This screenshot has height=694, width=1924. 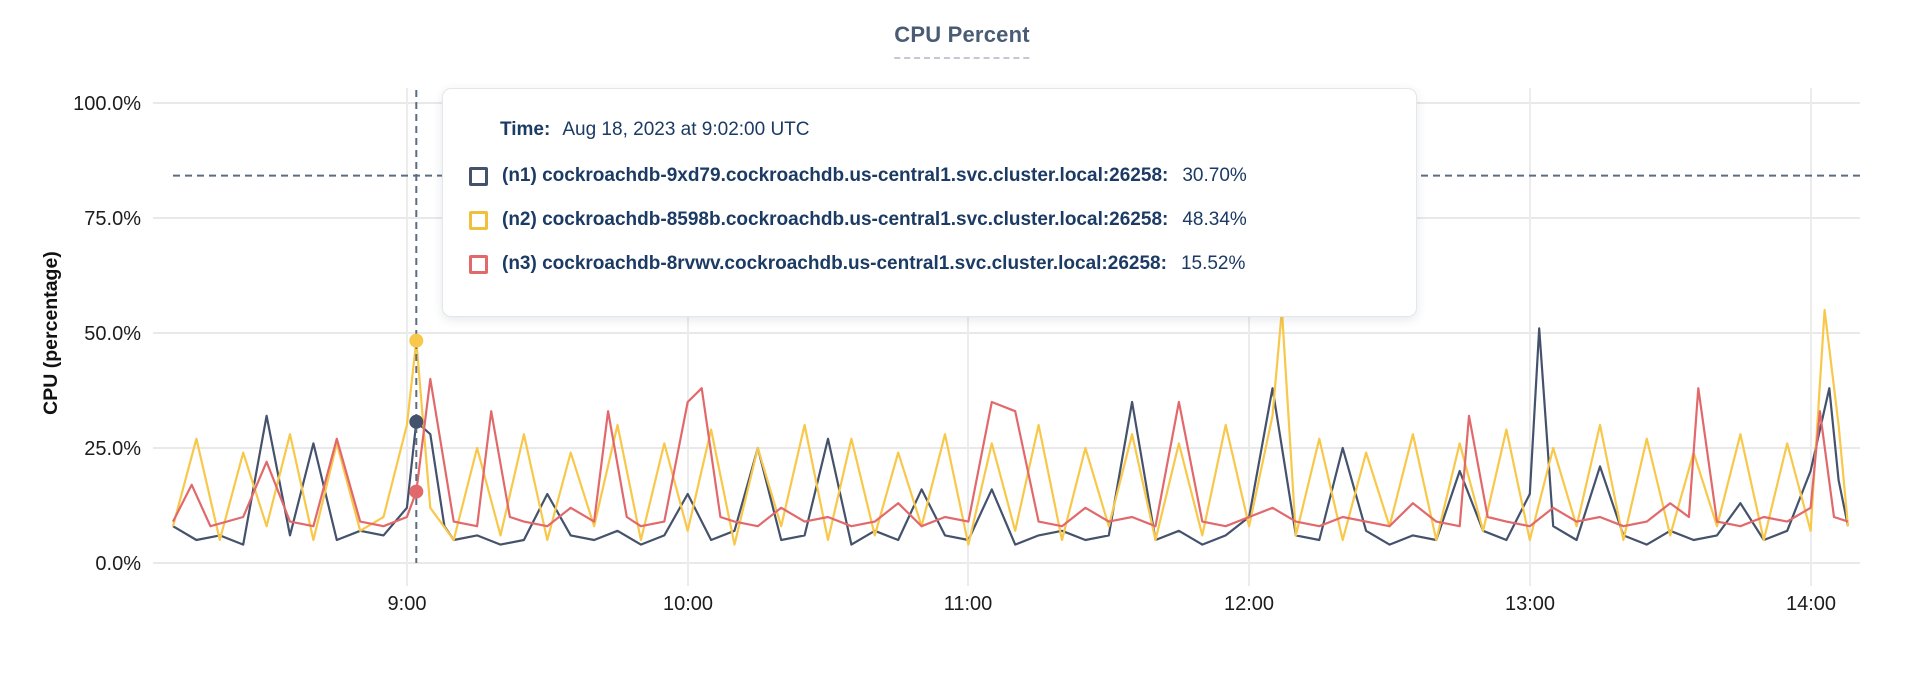 I want to click on x-axis-tick-labels: 9:00 10:00 11:00 12:00 13:00 14:00, so click(x=1112, y=604).